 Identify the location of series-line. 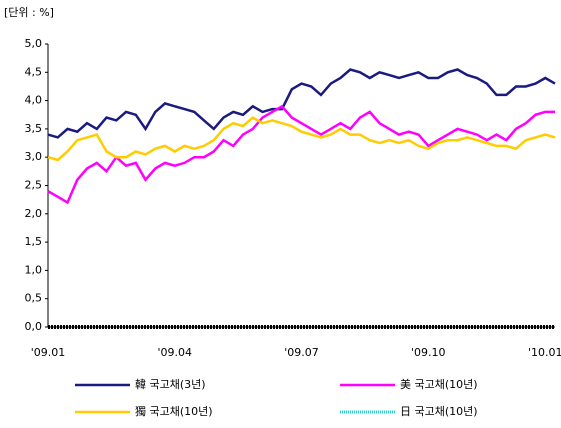
(301, 139).